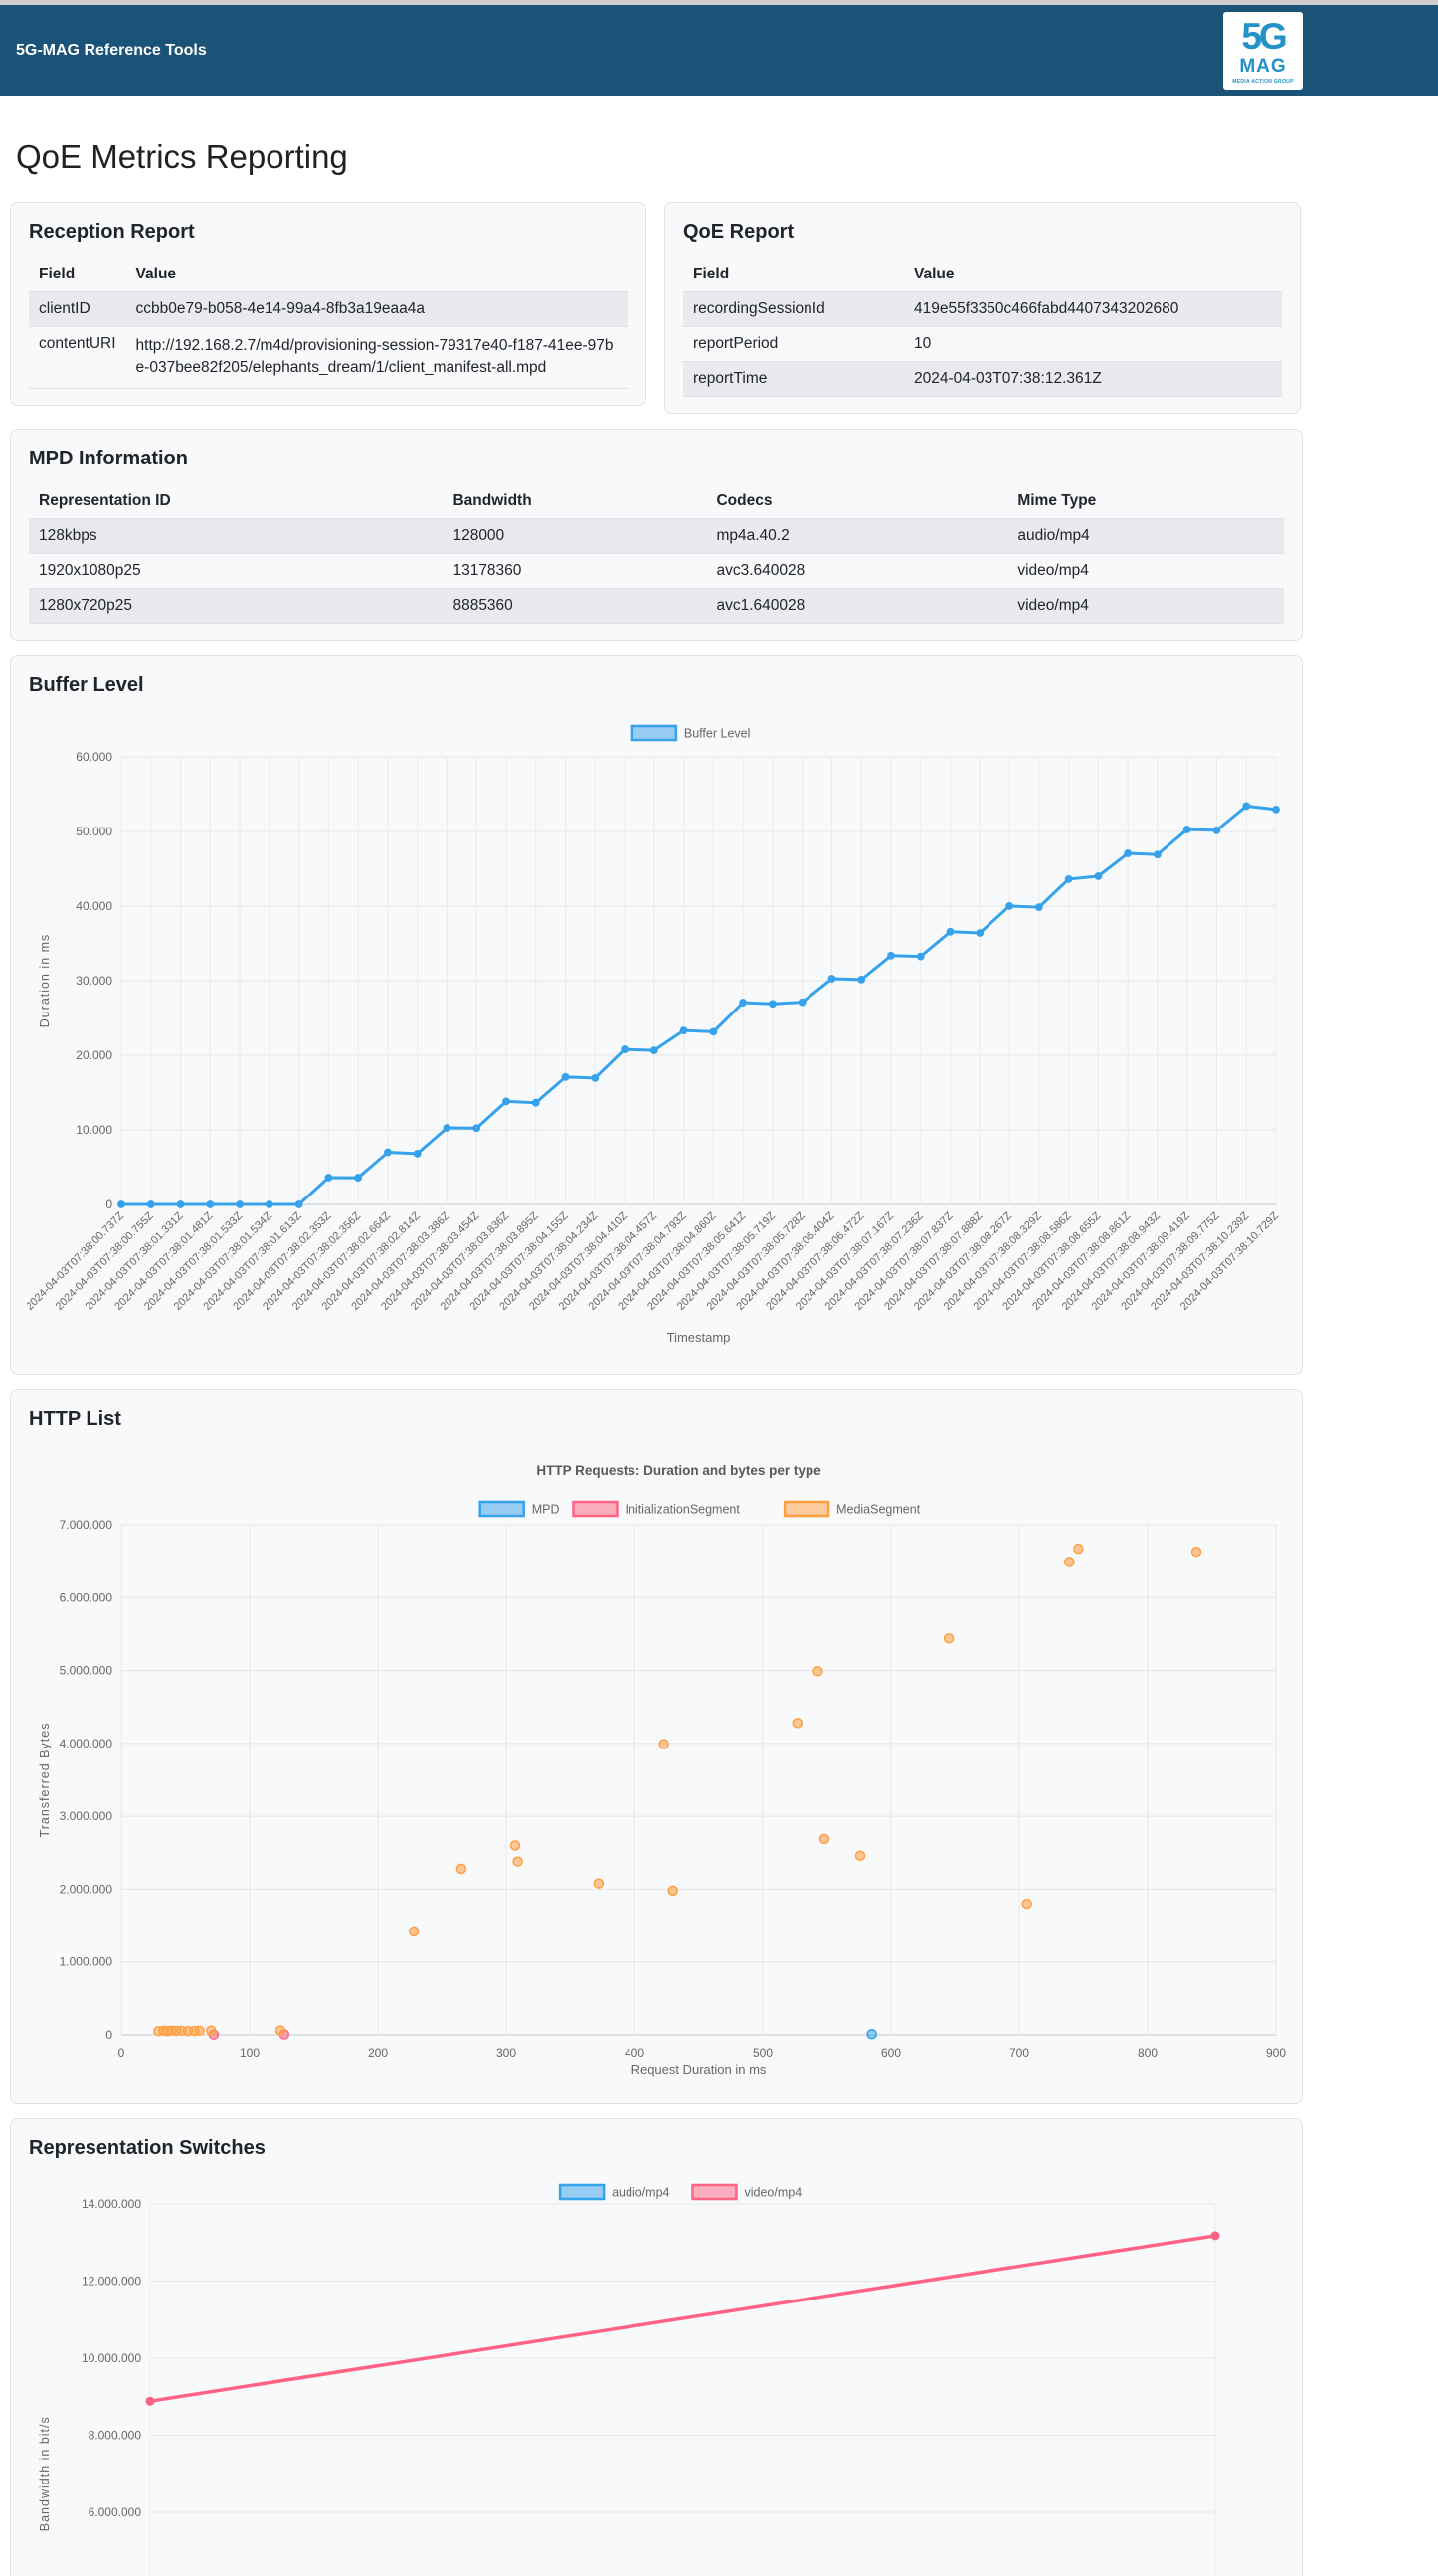  What do you see at coordinates (857, 501) in the screenshot?
I see `column-header-codecs: Codecs` at bounding box center [857, 501].